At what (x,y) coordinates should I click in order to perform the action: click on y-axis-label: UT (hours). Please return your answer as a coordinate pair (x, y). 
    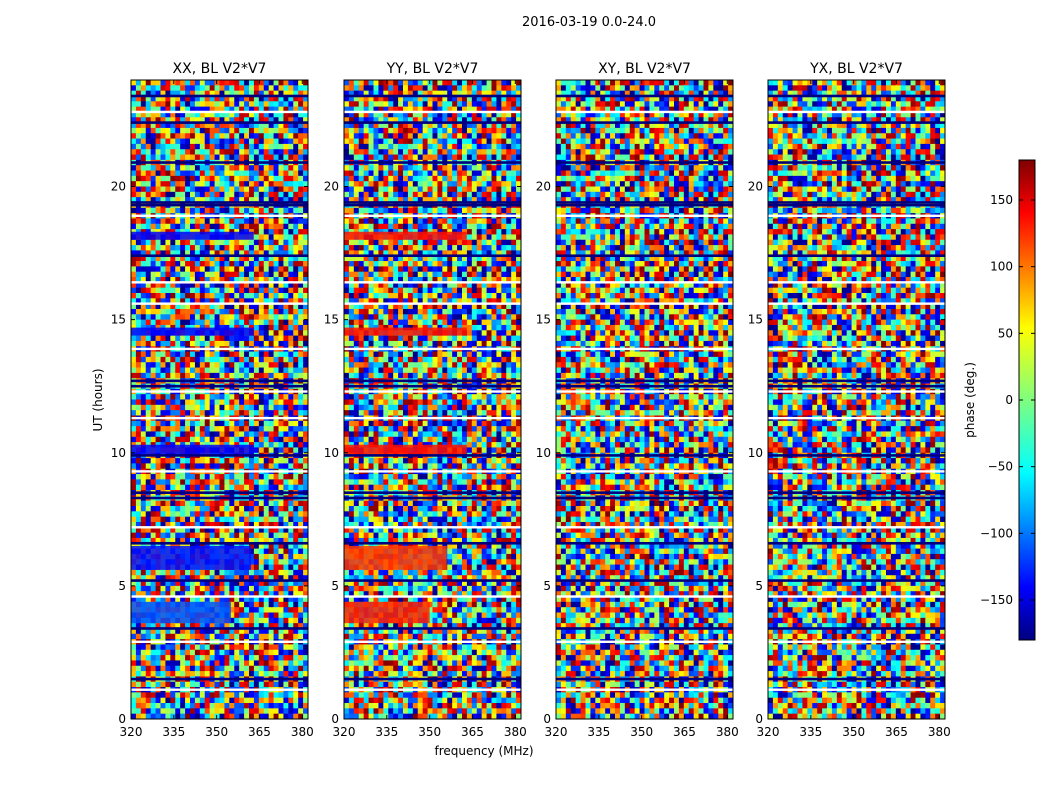
    Looking at the image, I should click on (98, 399).